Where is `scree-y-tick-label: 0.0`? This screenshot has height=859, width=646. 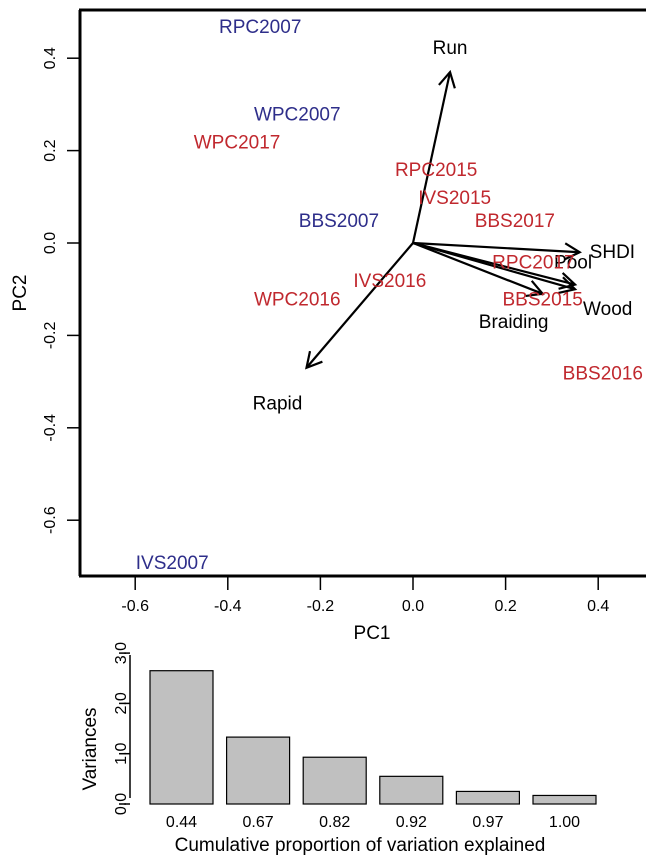
scree-y-tick-label: 0.0 is located at coordinates (121, 804).